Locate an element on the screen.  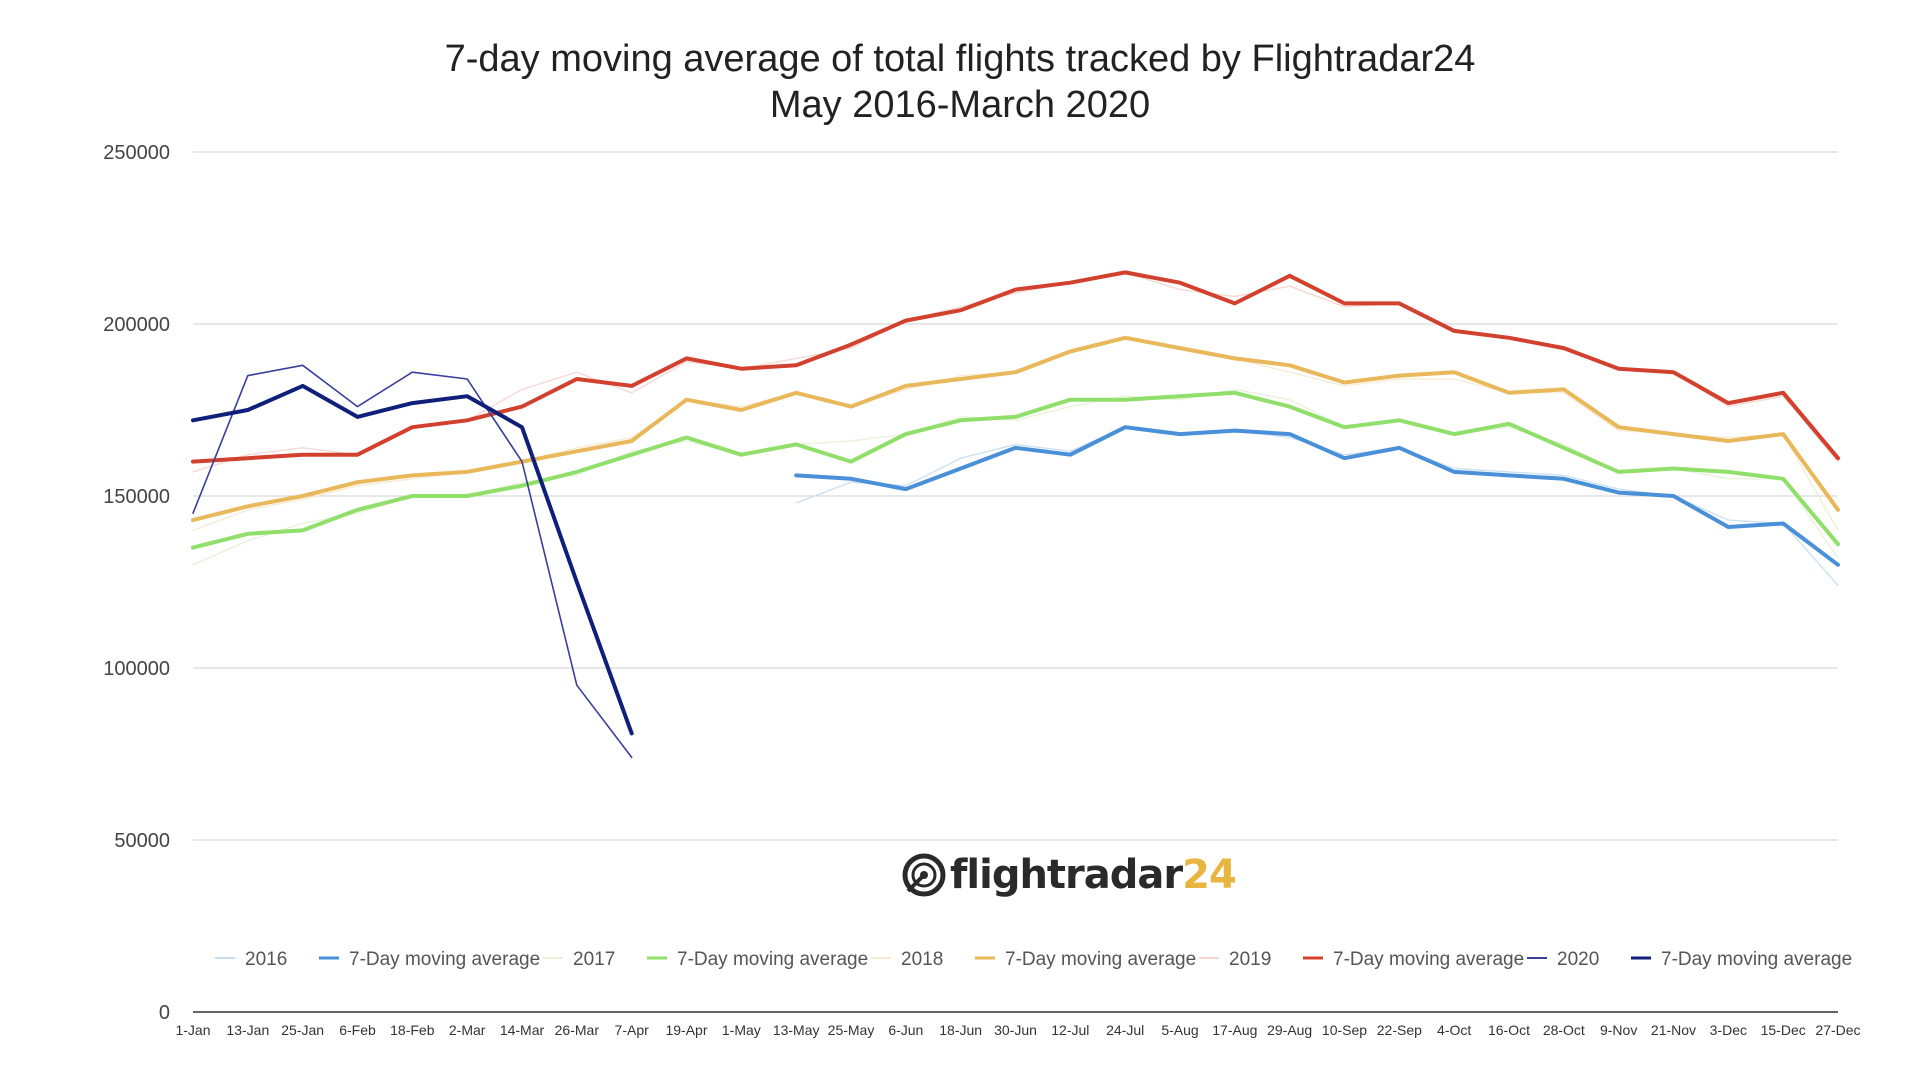
x-tick-label: 21-Nov is located at coordinates (1673, 1030).